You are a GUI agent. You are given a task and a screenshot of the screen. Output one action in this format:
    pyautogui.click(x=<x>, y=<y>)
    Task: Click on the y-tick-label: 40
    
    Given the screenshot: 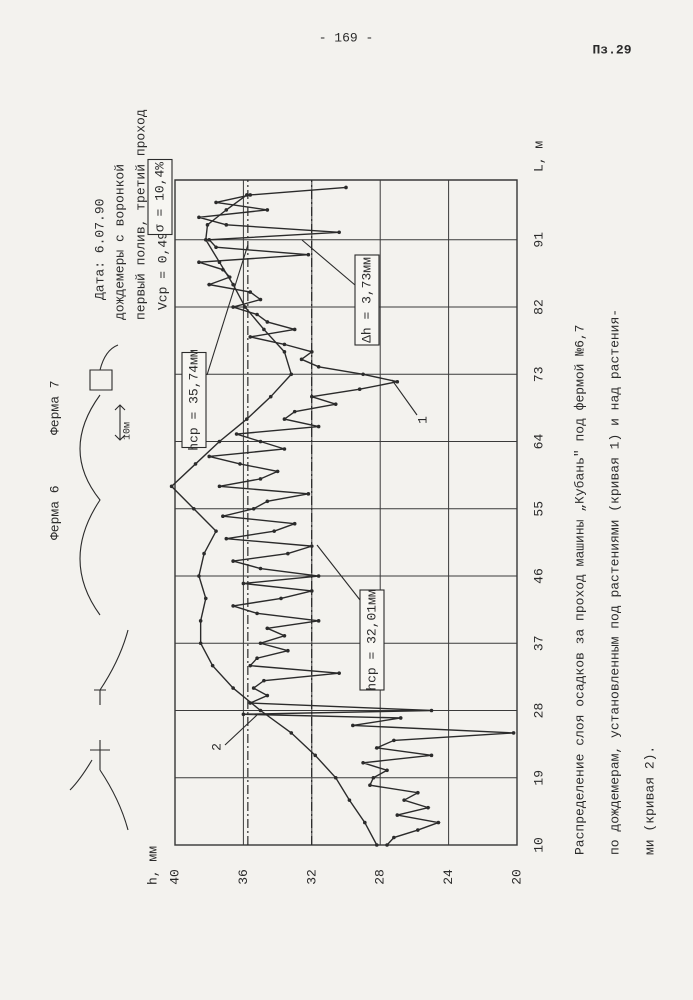 What is the action you would take?
    pyautogui.click(x=174, y=877)
    